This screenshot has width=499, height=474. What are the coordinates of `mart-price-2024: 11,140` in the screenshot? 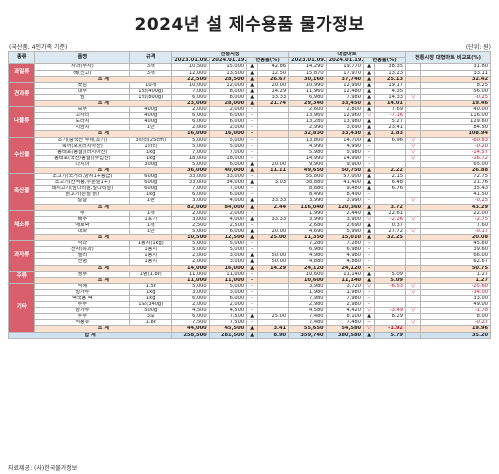 It's located at (345, 274).